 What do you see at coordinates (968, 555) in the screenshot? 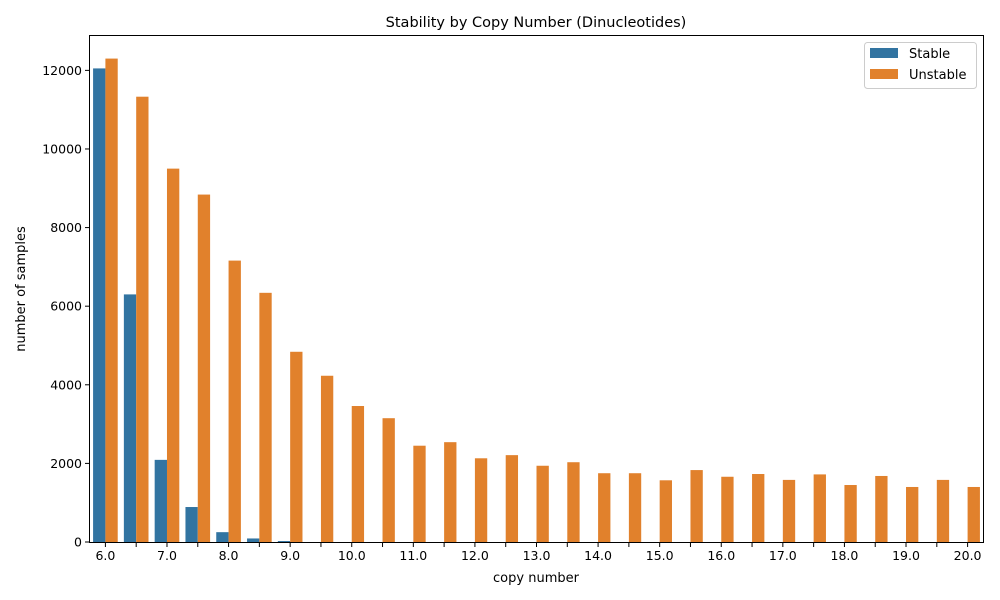
I see `x-tick-label-28: 20.0` at bounding box center [968, 555].